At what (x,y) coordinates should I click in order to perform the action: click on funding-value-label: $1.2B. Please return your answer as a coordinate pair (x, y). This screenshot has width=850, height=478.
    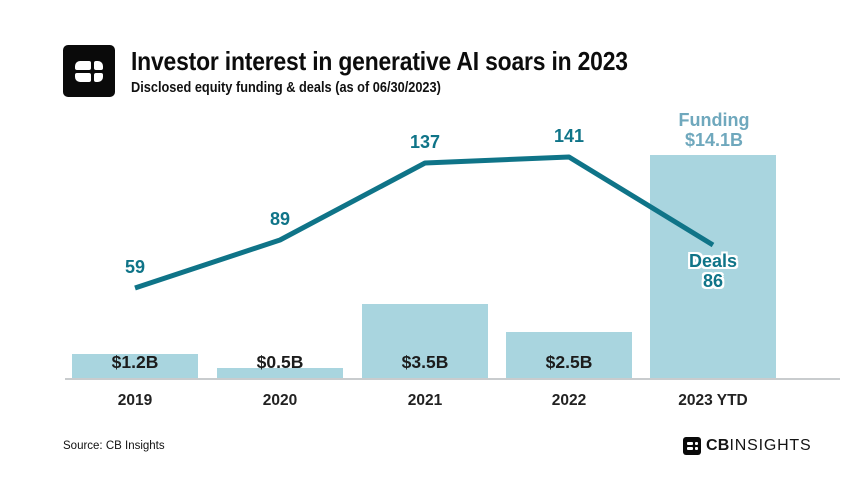
    Looking at the image, I should click on (135, 362).